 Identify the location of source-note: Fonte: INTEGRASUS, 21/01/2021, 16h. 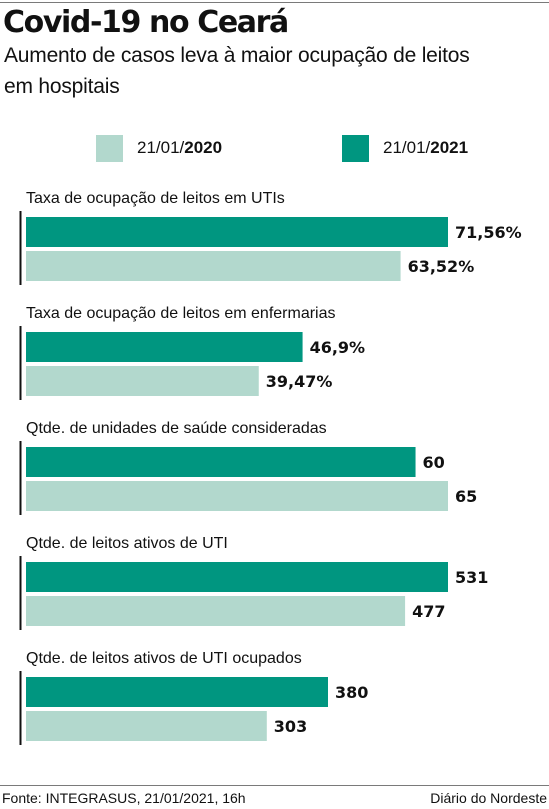
(124, 798).